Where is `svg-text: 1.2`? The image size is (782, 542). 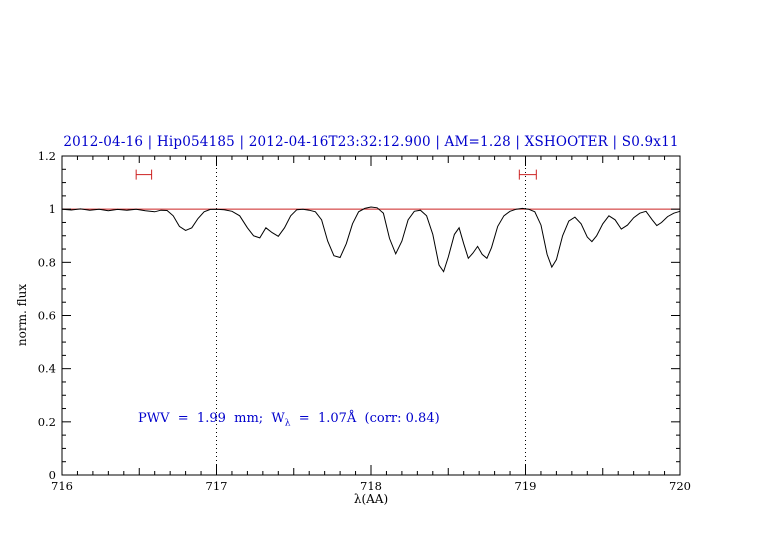 svg-text: 1.2 is located at coordinates (47, 156).